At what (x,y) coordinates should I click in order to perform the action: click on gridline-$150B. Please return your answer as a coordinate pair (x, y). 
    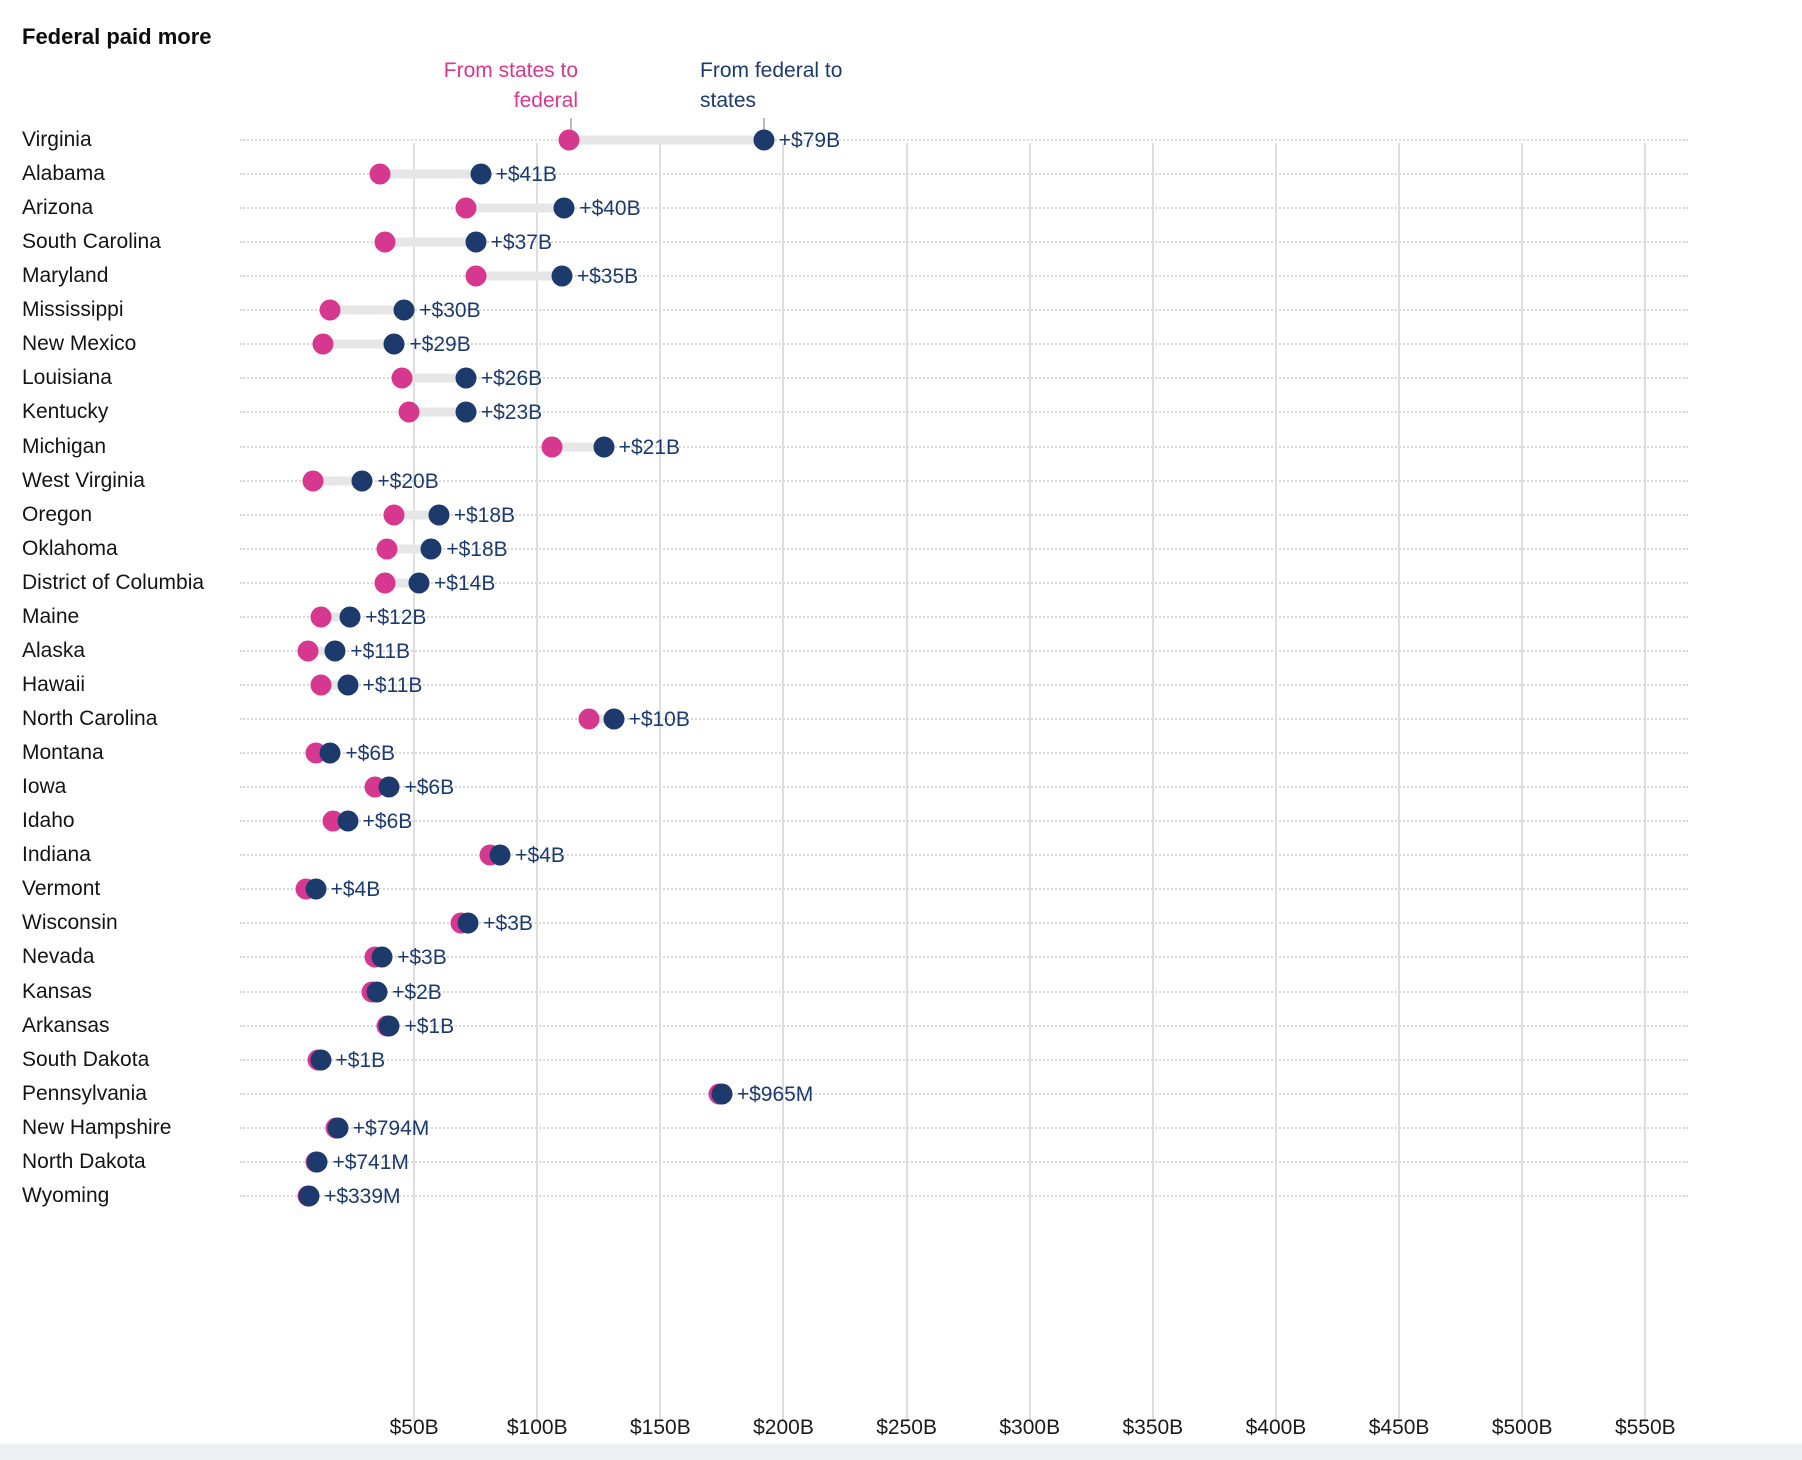
    Looking at the image, I should click on (660, 782).